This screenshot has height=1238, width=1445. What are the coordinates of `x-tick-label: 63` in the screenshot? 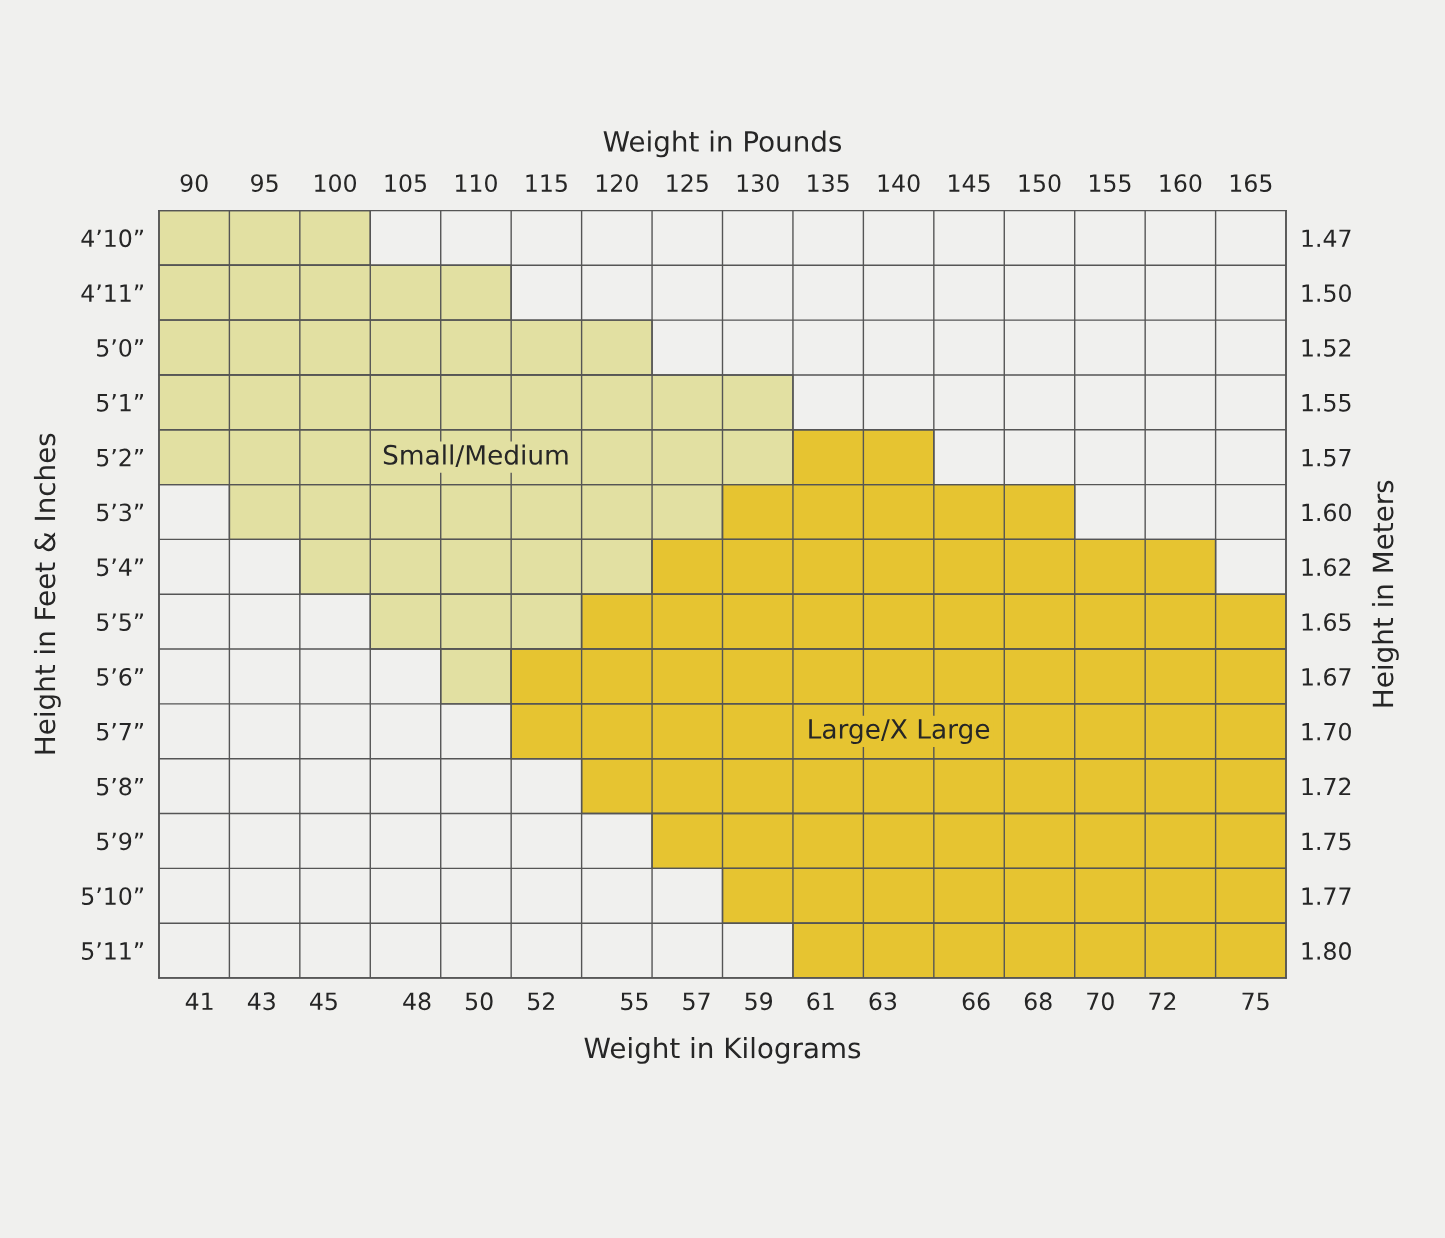 It's located at (883, 1001).